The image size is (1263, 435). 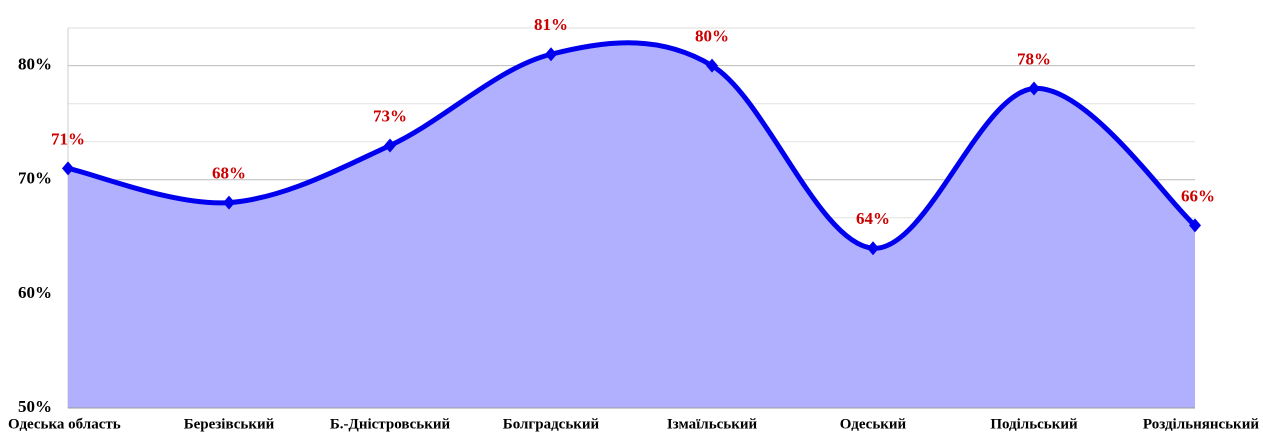 What do you see at coordinates (35, 64) in the screenshot?
I see `y-tick-label: 80%` at bounding box center [35, 64].